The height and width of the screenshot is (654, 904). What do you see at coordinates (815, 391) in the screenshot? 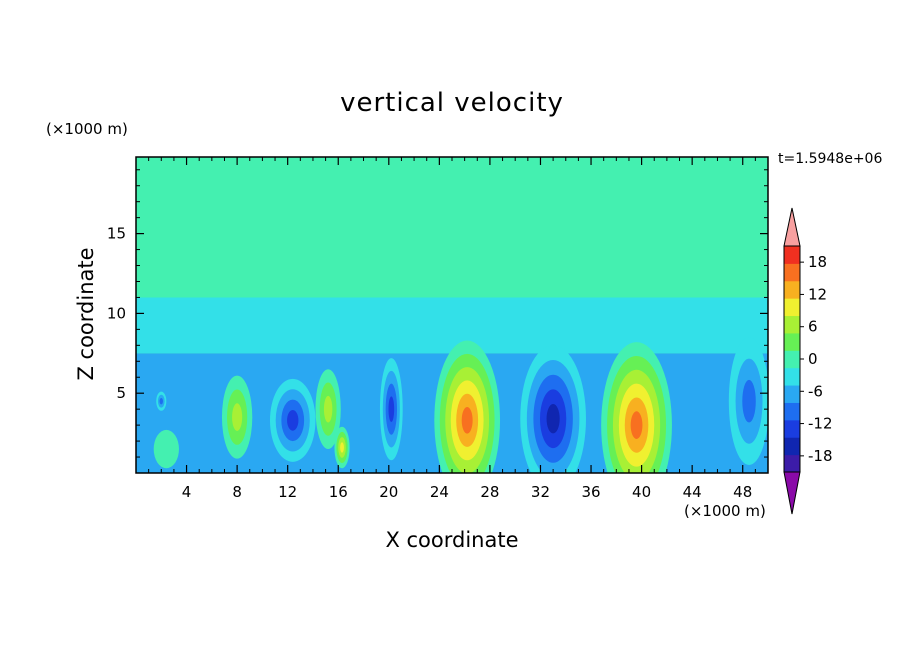
I see `colorbar-tick-label: -6` at bounding box center [815, 391].